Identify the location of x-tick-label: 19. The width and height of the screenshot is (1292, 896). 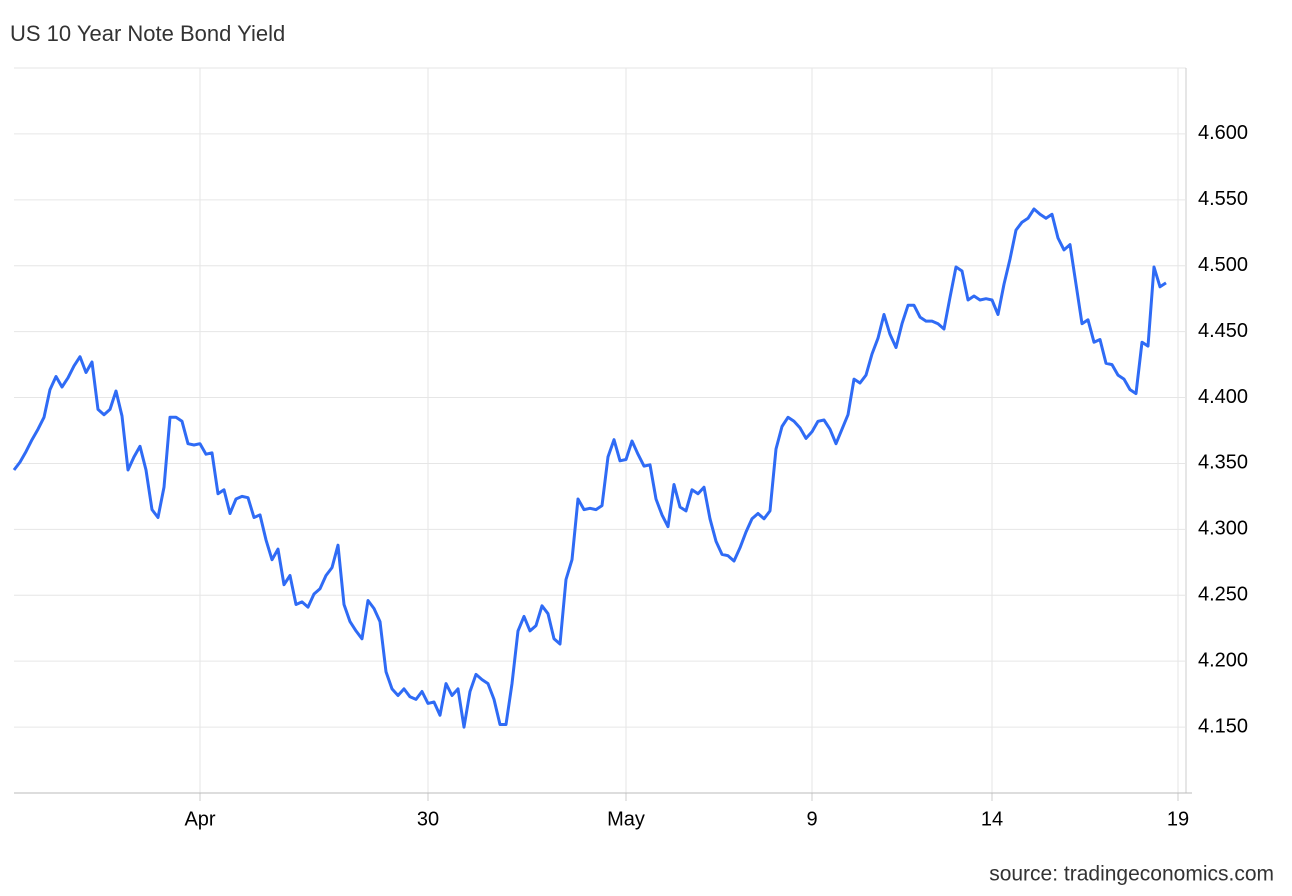
(1178, 819).